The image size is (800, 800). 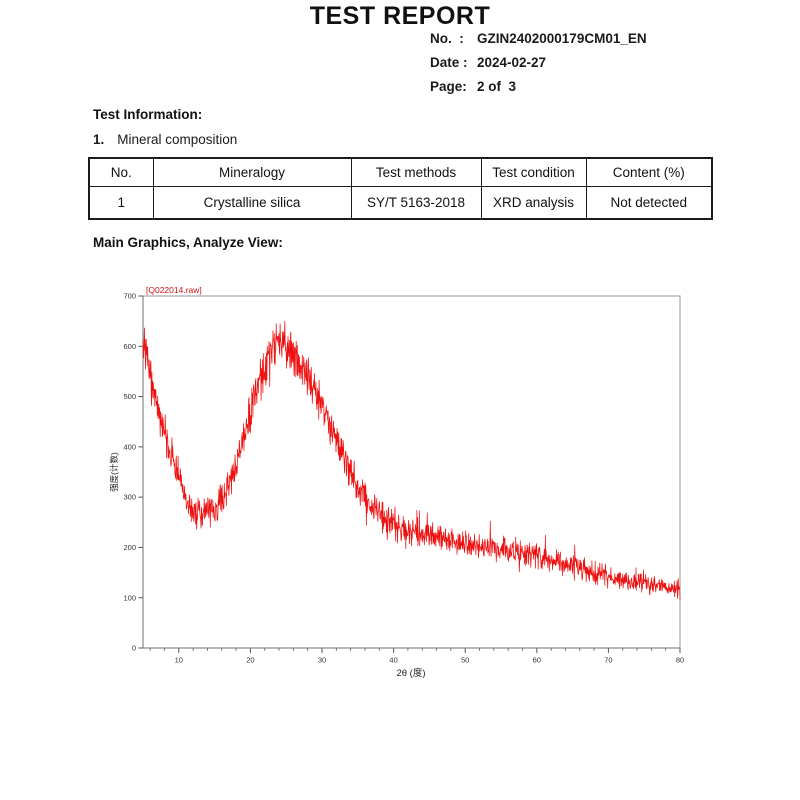 I want to click on x-tick-label: 40, so click(x=393, y=660).